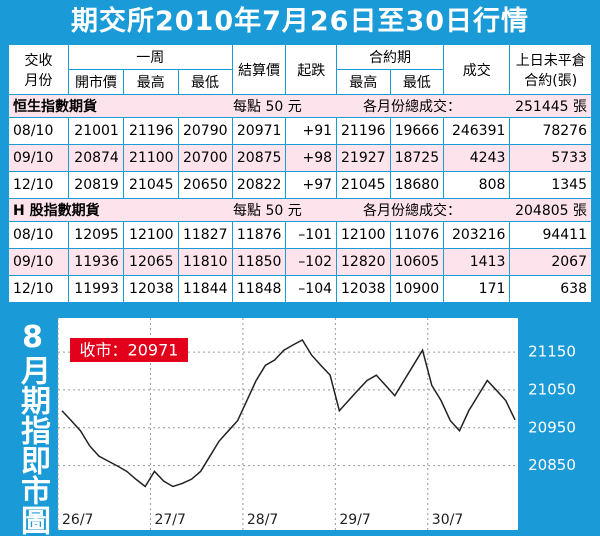 The height and width of the screenshot is (536, 600). Describe the element at coordinates (311, 262) in the screenshot. I see `cell: –102` at that location.